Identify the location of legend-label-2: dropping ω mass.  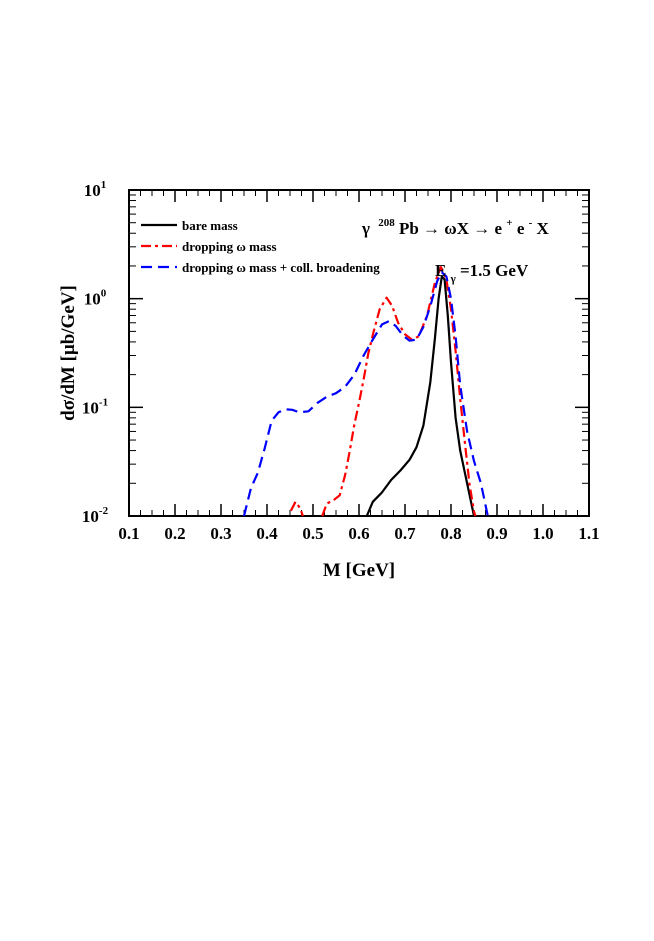
(229, 246).